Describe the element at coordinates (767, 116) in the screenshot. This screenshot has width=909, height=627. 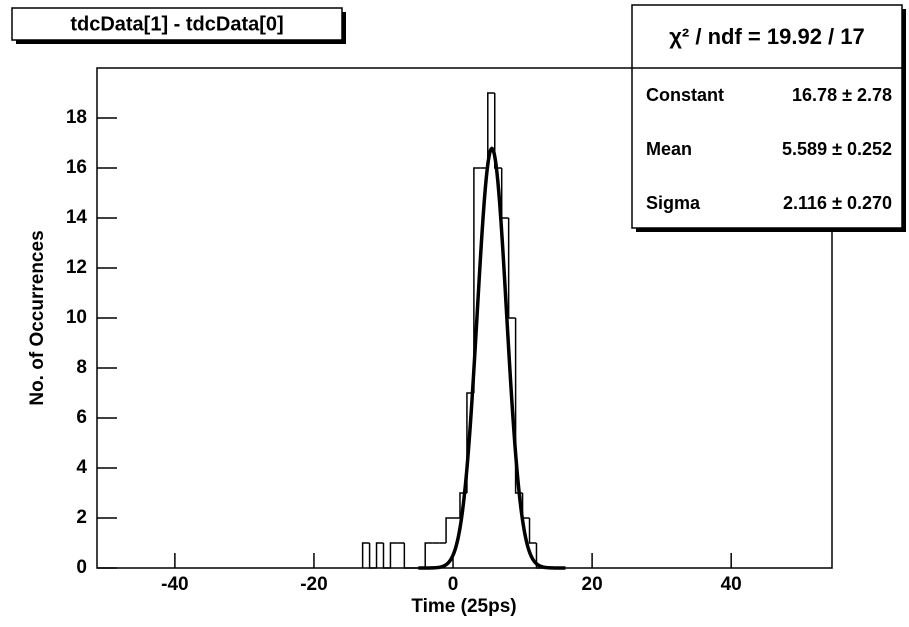
I see `stats-box` at that location.